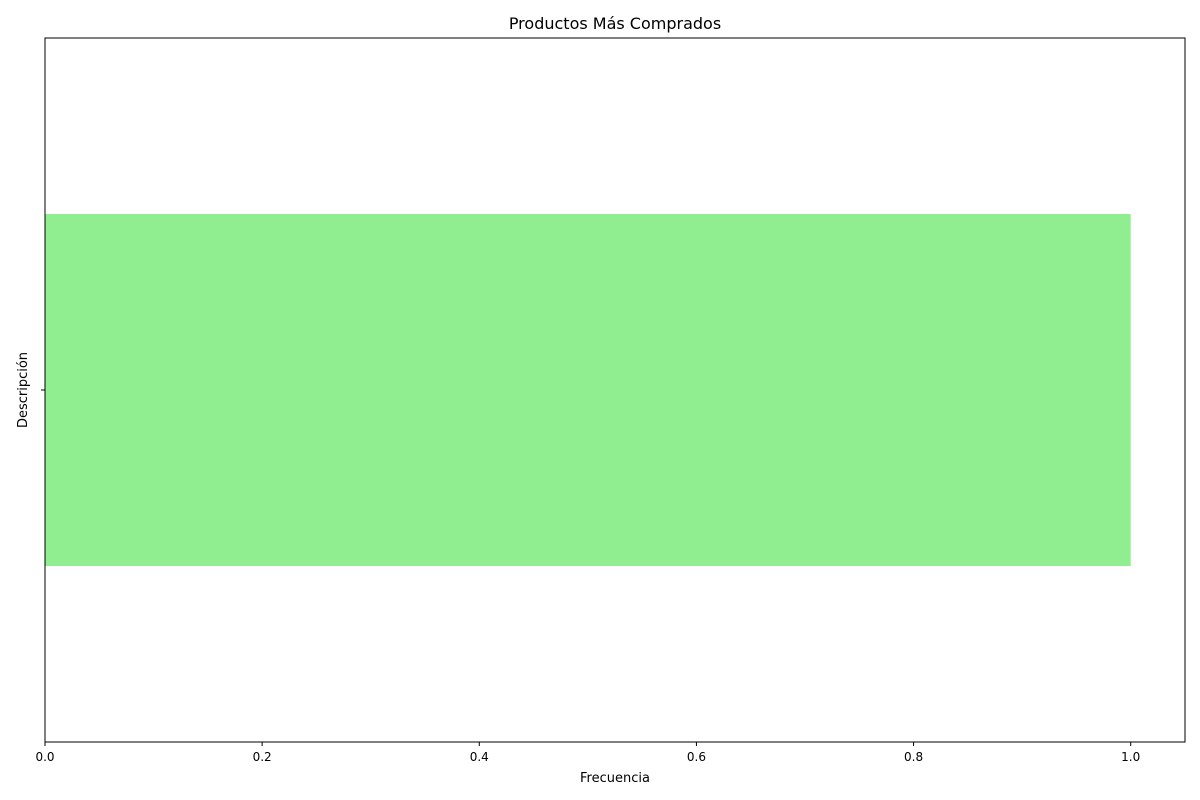  Describe the element at coordinates (23, 390) in the screenshot. I see `y-axis-label: Descripción` at that location.